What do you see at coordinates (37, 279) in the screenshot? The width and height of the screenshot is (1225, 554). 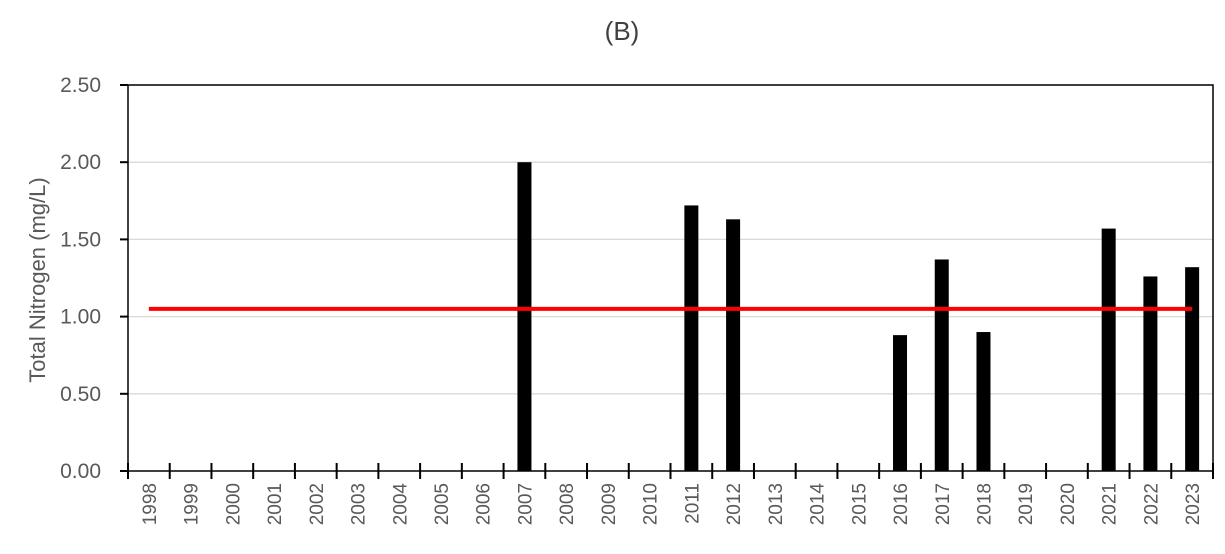 I see `y-axis-label: Total Nitrogen (mg/L)` at bounding box center [37, 279].